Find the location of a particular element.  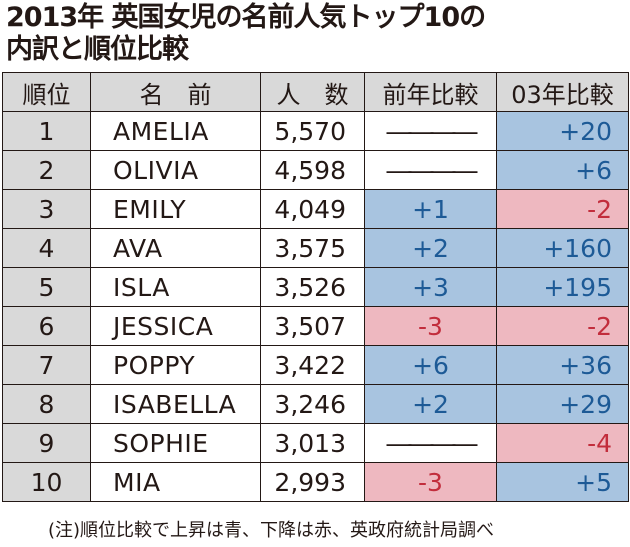

rank-cell: 4 is located at coordinates (46, 248).